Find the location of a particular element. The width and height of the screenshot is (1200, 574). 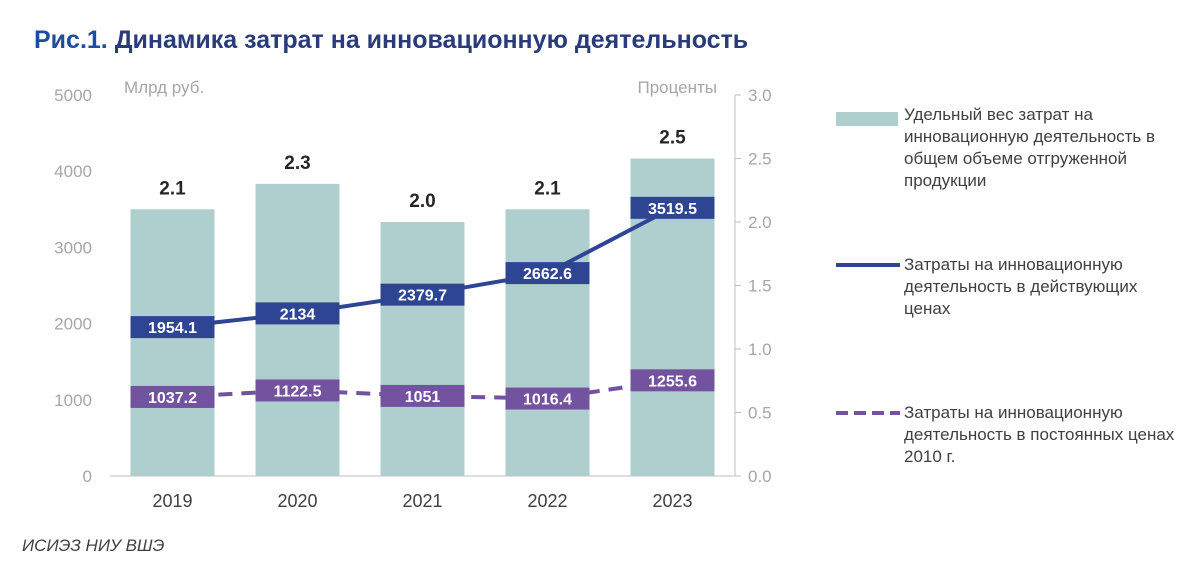

constant-prices-data-label: 1122.5 is located at coordinates (297, 391).